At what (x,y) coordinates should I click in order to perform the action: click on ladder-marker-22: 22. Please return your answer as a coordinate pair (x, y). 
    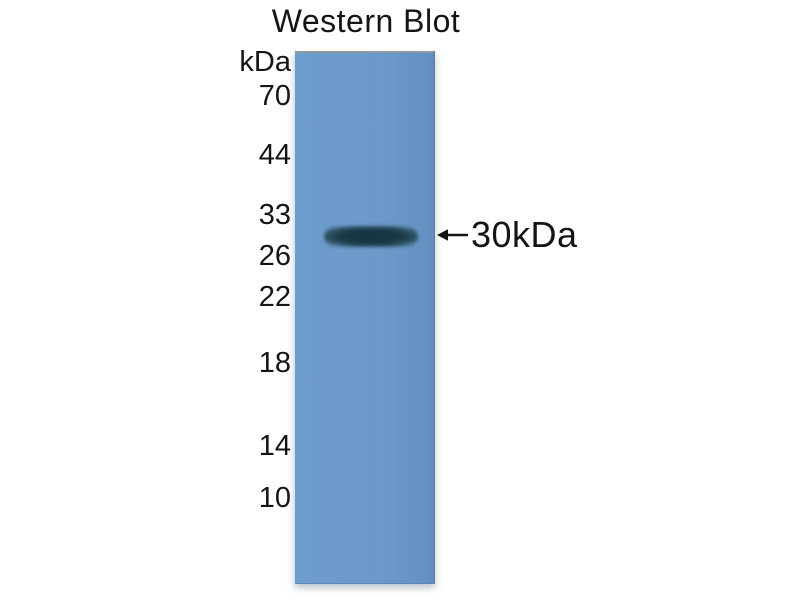
    Looking at the image, I should click on (274, 297).